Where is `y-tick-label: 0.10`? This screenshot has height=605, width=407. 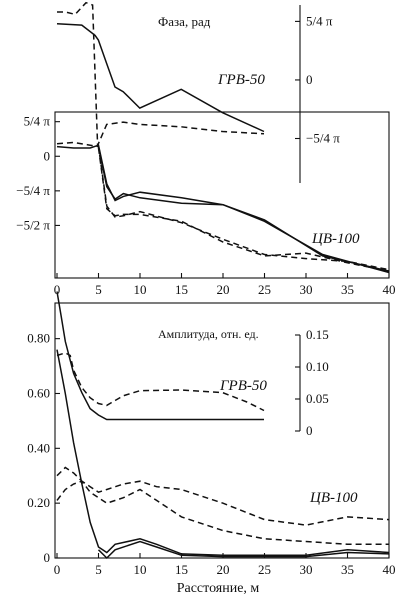 y-tick-label: 0.10 is located at coordinates (317, 366).